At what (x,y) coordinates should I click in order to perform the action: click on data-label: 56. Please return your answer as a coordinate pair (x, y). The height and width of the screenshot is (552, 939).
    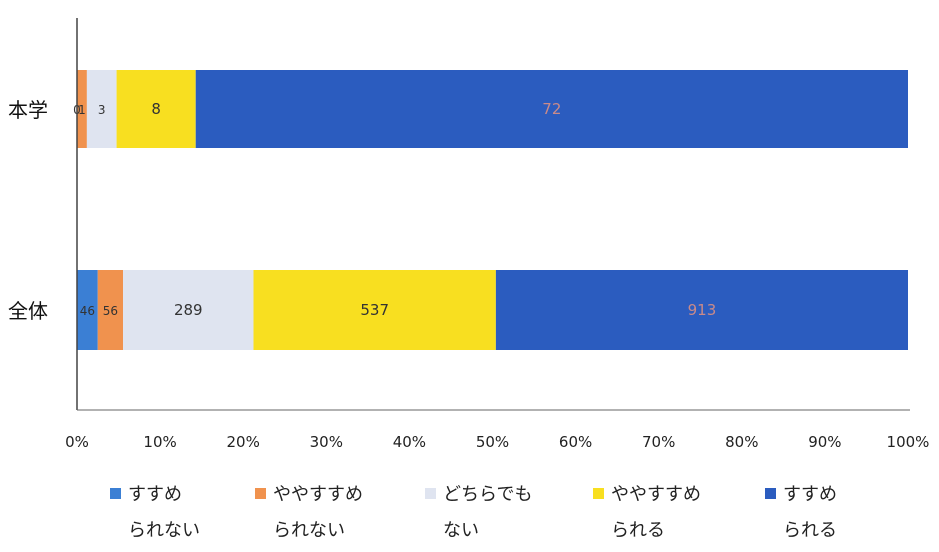
    Looking at the image, I should click on (110, 311).